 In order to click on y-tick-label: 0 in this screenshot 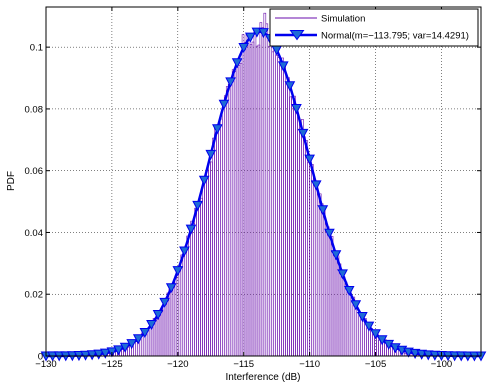, I will do `click(40, 357)`.